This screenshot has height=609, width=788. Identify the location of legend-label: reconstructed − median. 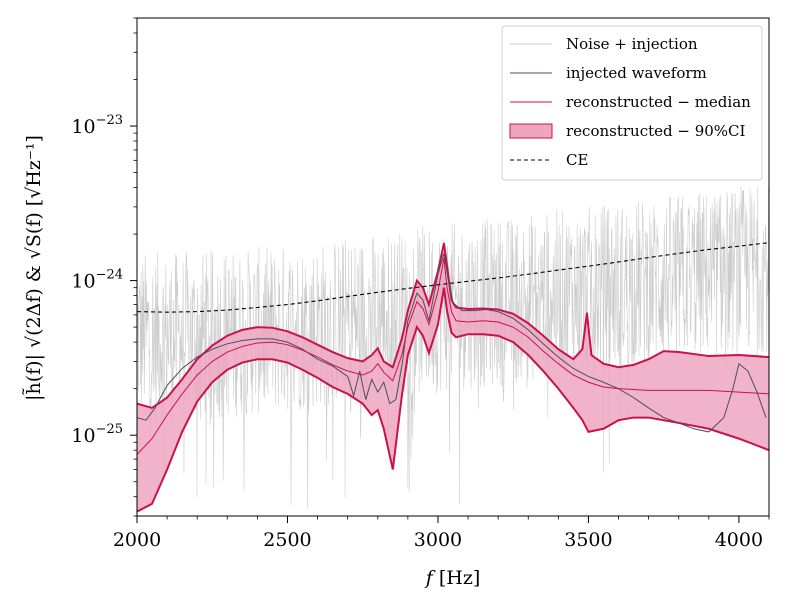
(658, 102).